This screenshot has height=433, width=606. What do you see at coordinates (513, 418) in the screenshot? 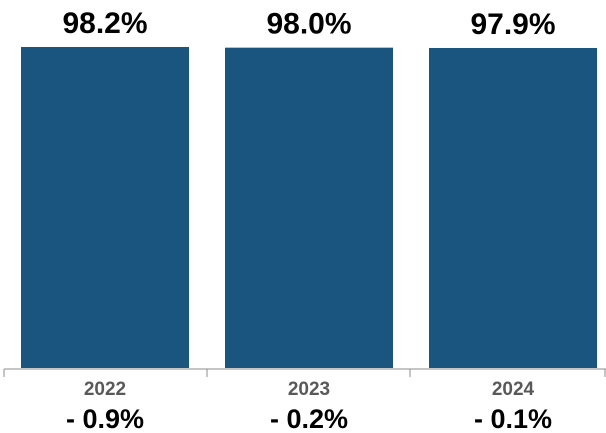
I see `change-label-2024: - 0.1%` at bounding box center [513, 418].